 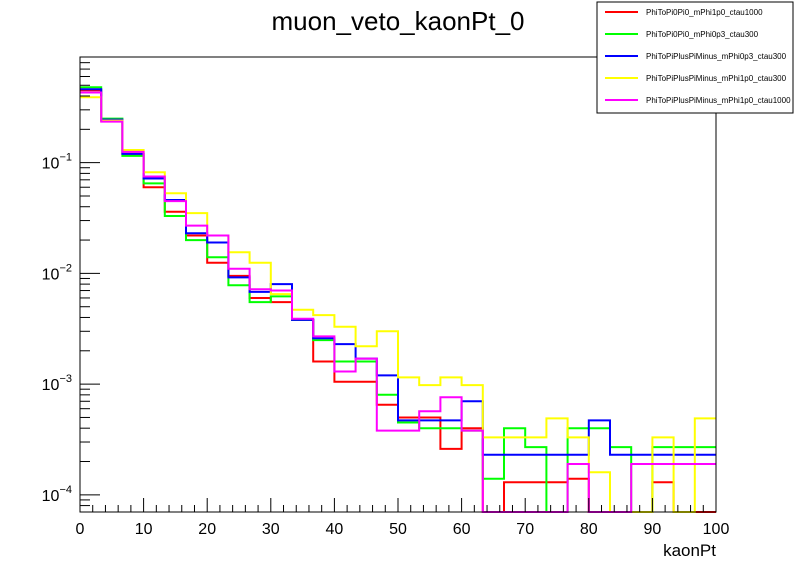 What do you see at coordinates (462, 529) in the screenshot?
I see `x-tick-label: 60` at bounding box center [462, 529].